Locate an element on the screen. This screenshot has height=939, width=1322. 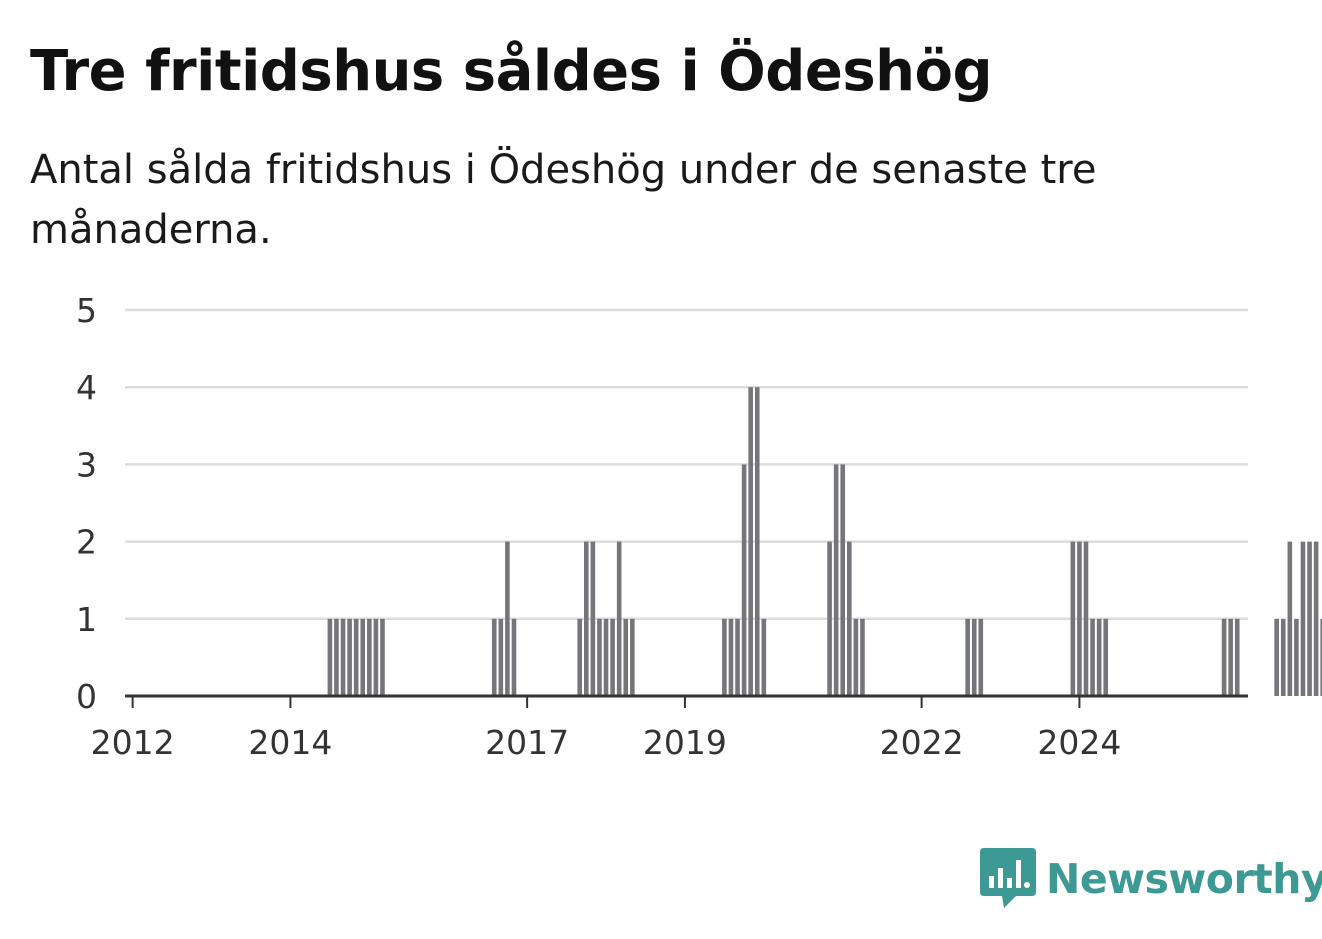
newsworthy-logo: Newsworthy is located at coordinates (1151, 879).